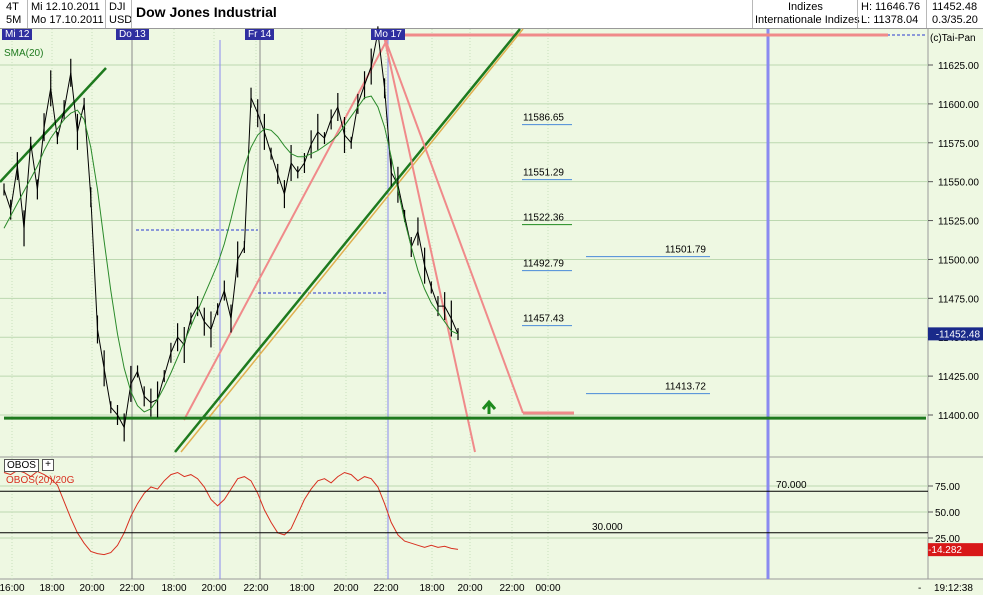  Describe the element at coordinates (945, 550) in the screenshot. I see `obos-value-label: -14.282` at that location.